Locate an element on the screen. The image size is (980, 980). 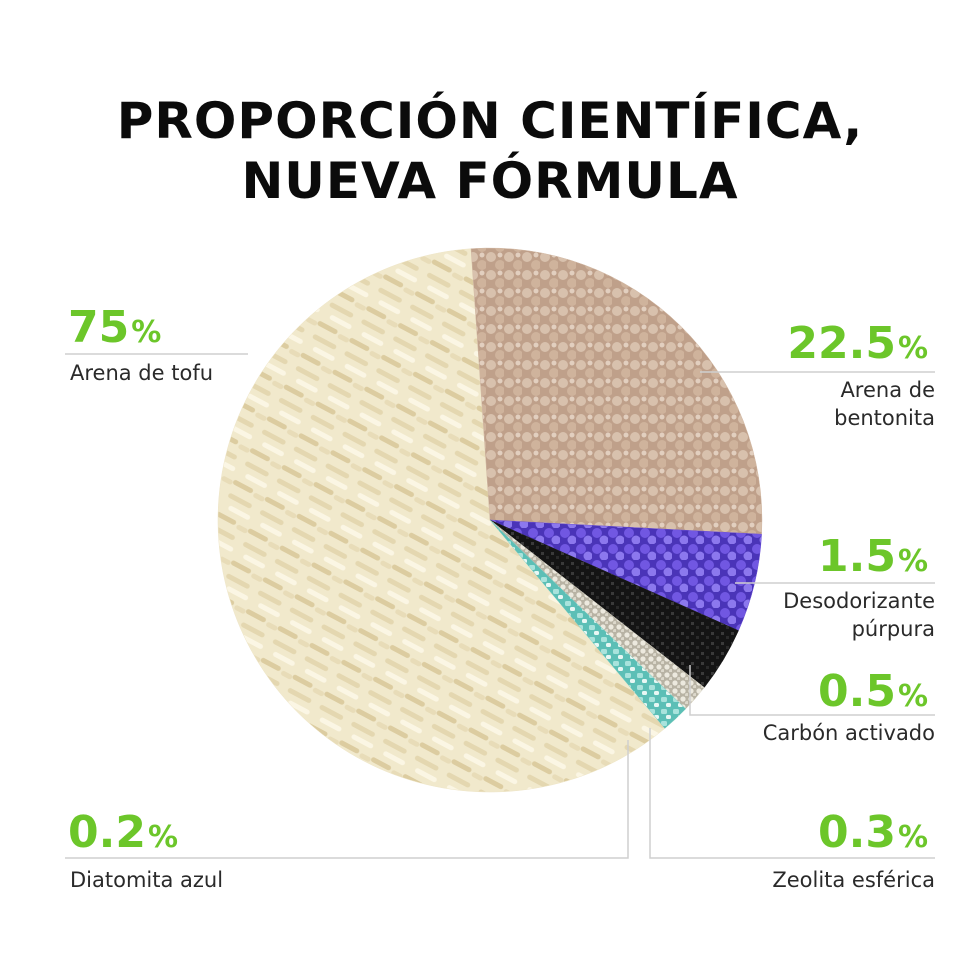
pct-diatomita: 0.2% is located at coordinates (123, 832).